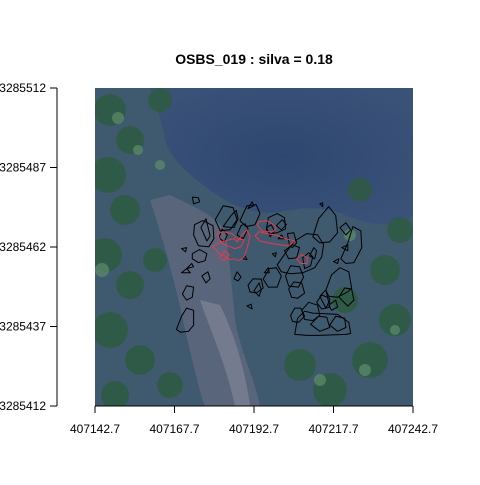 The width and height of the screenshot is (480, 485). What do you see at coordinates (254, 420) in the screenshot?
I see `x-axis: 407142.7 407167.7 407192.7 407217.7 407242.7` at bounding box center [254, 420].